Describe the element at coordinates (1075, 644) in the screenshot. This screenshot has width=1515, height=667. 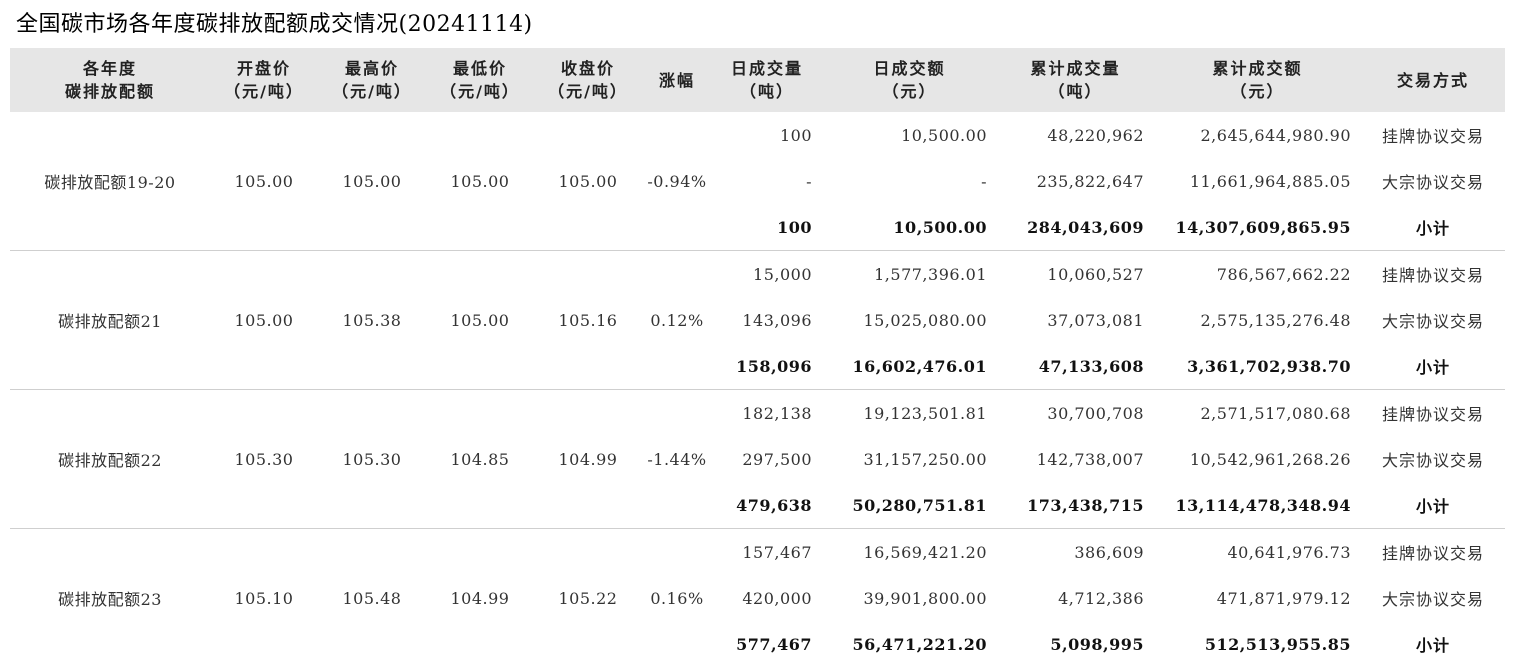
I see `cumulative-volume: 5,098,995` at that location.